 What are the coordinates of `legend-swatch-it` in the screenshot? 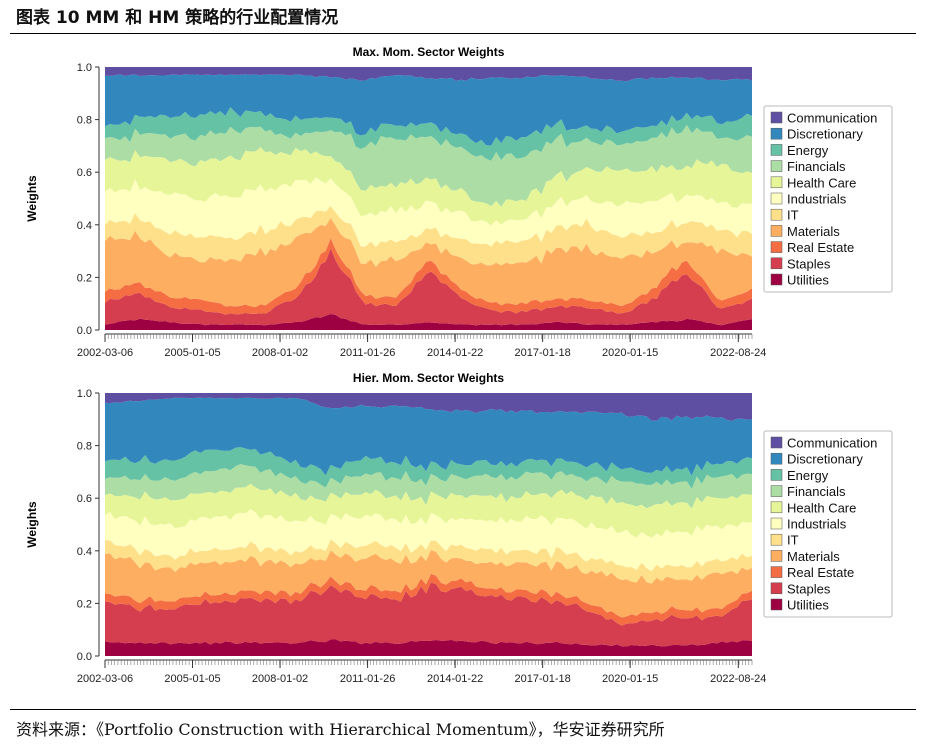 It's located at (776, 539).